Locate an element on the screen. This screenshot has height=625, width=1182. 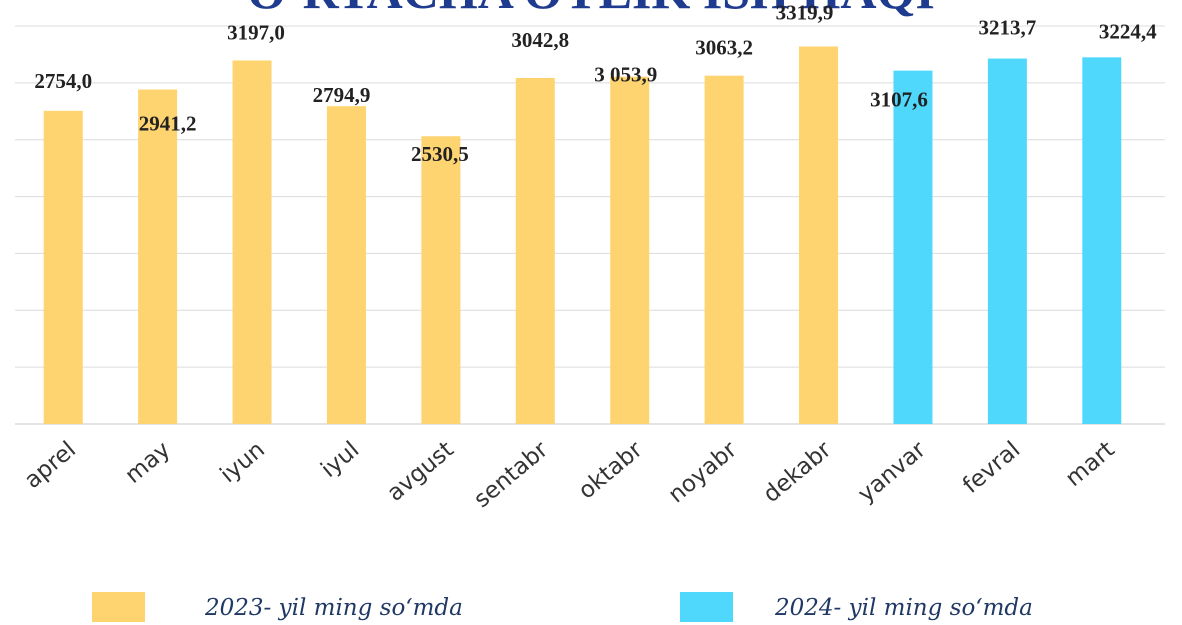
value-label: 3 053,9 is located at coordinates (625, 75).